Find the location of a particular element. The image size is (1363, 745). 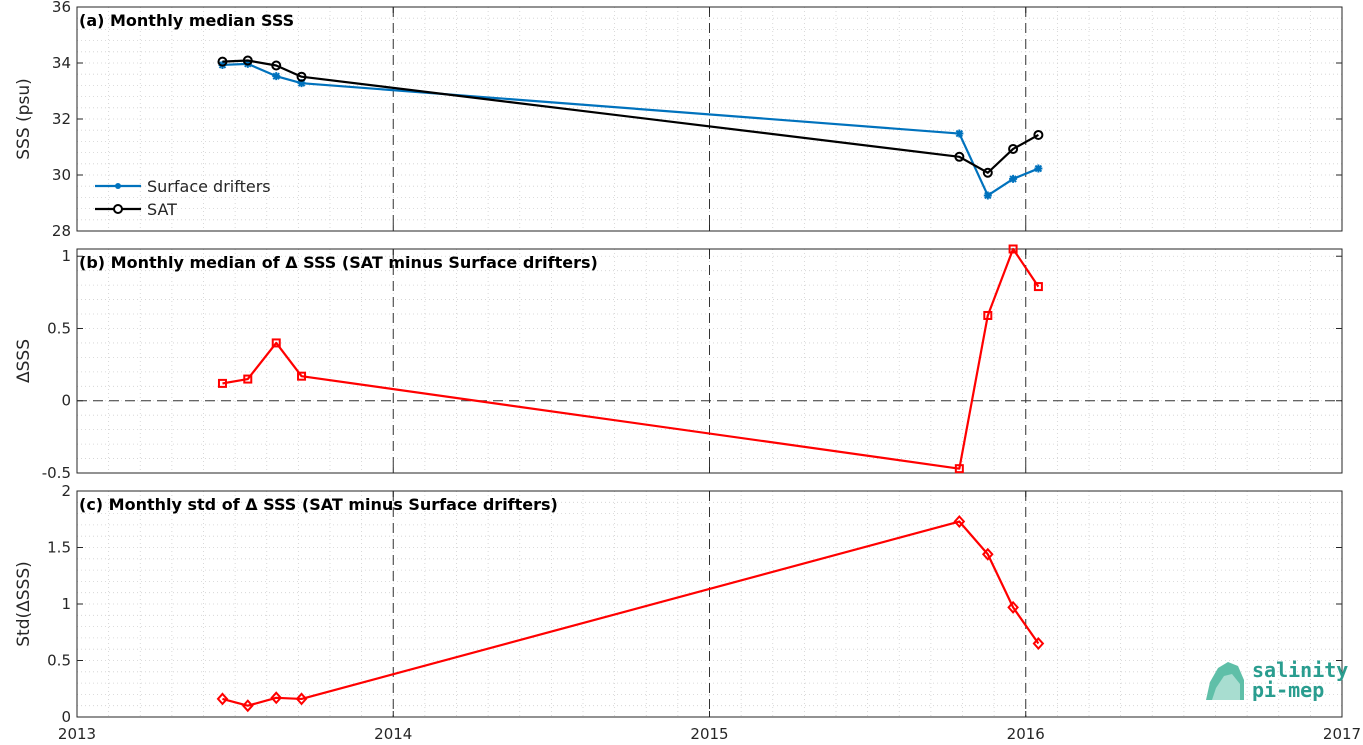

legend: Surface drifters SAT is located at coordinates (183, 198).